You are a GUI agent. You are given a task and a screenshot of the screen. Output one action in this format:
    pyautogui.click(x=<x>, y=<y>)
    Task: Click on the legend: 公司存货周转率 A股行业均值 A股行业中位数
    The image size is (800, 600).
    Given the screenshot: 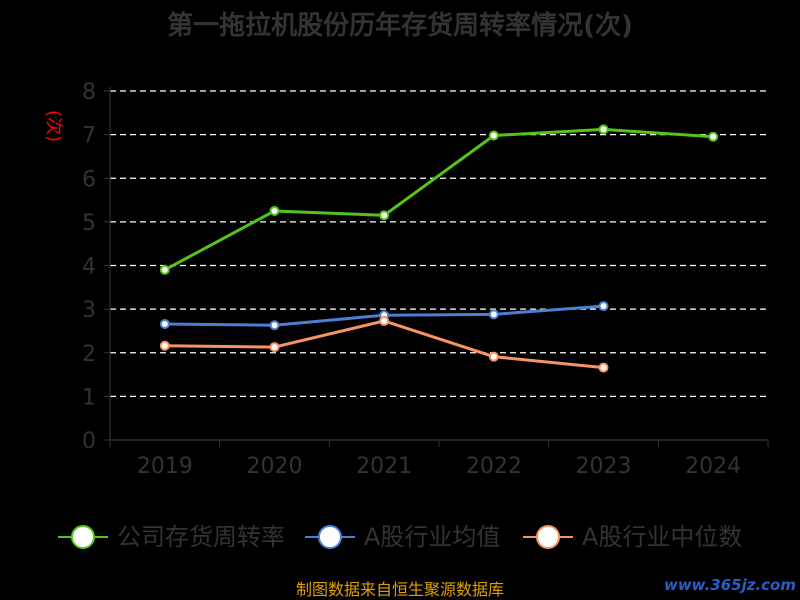 What is the action you would take?
    pyautogui.click(x=400, y=537)
    